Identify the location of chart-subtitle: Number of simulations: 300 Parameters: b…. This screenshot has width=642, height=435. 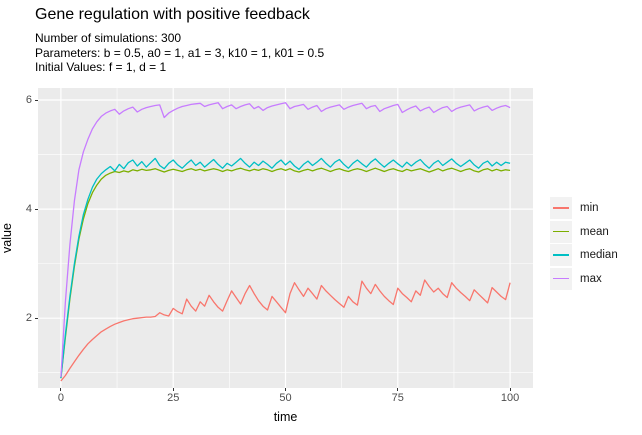
(179, 53).